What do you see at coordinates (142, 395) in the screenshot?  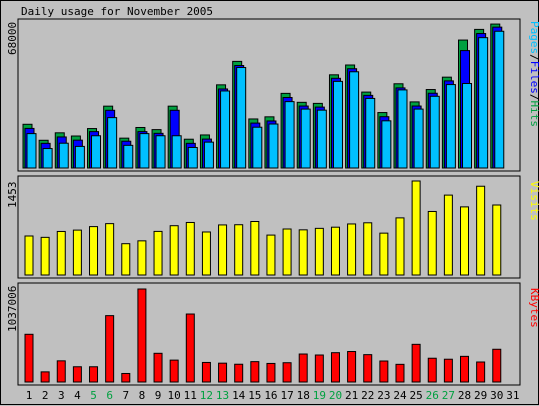 I see `day-label-8: 8` at bounding box center [142, 395].